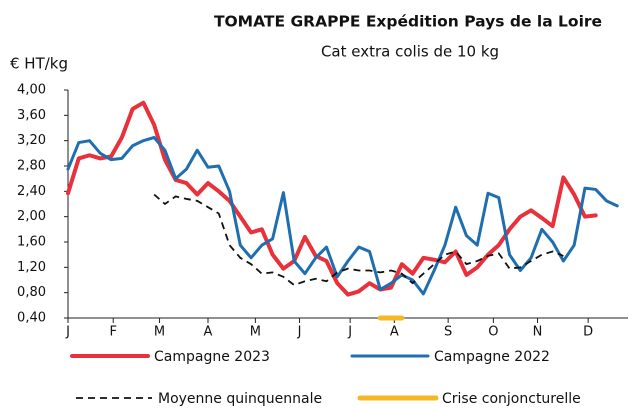 The width and height of the screenshot is (636, 408). Describe the element at coordinates (31, 318) in the screenshot. I see `y-tick-label: 0,40` at that location.